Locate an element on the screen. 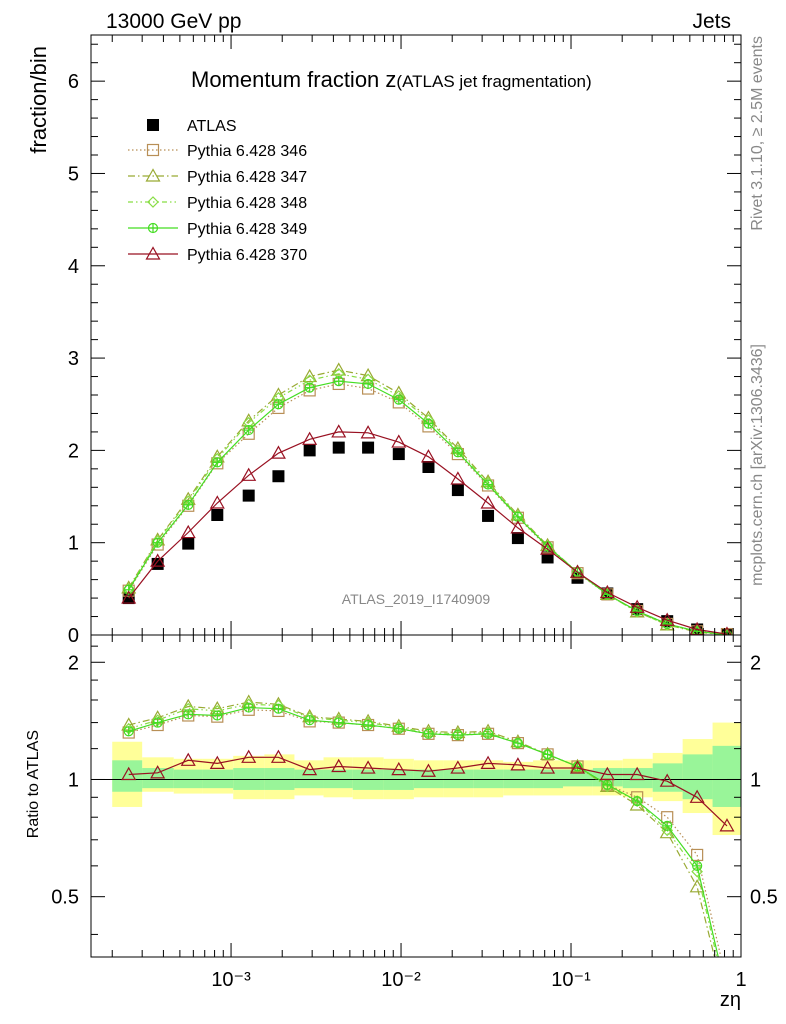  collision-energy-label: 13000 GeV pp is located at coordinates (173, 21).